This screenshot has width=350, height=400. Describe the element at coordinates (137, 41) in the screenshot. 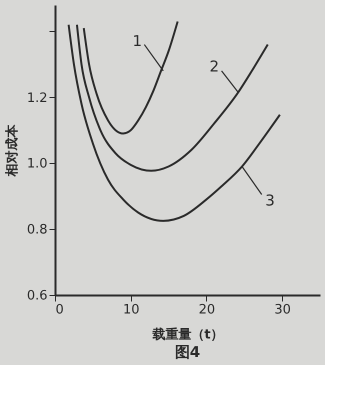

I see `annotation: 1` at that location.